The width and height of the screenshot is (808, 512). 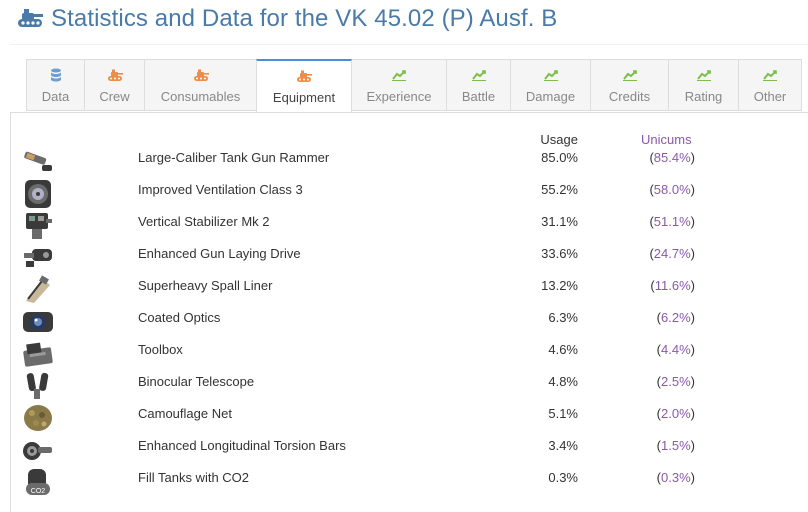 What do you see at coordinates (404, 481) in the screenshot?
I see `table-row: CO2 Fill Tanks with CO2 0.3% (0.3%)` at bounding box center [404, 481].